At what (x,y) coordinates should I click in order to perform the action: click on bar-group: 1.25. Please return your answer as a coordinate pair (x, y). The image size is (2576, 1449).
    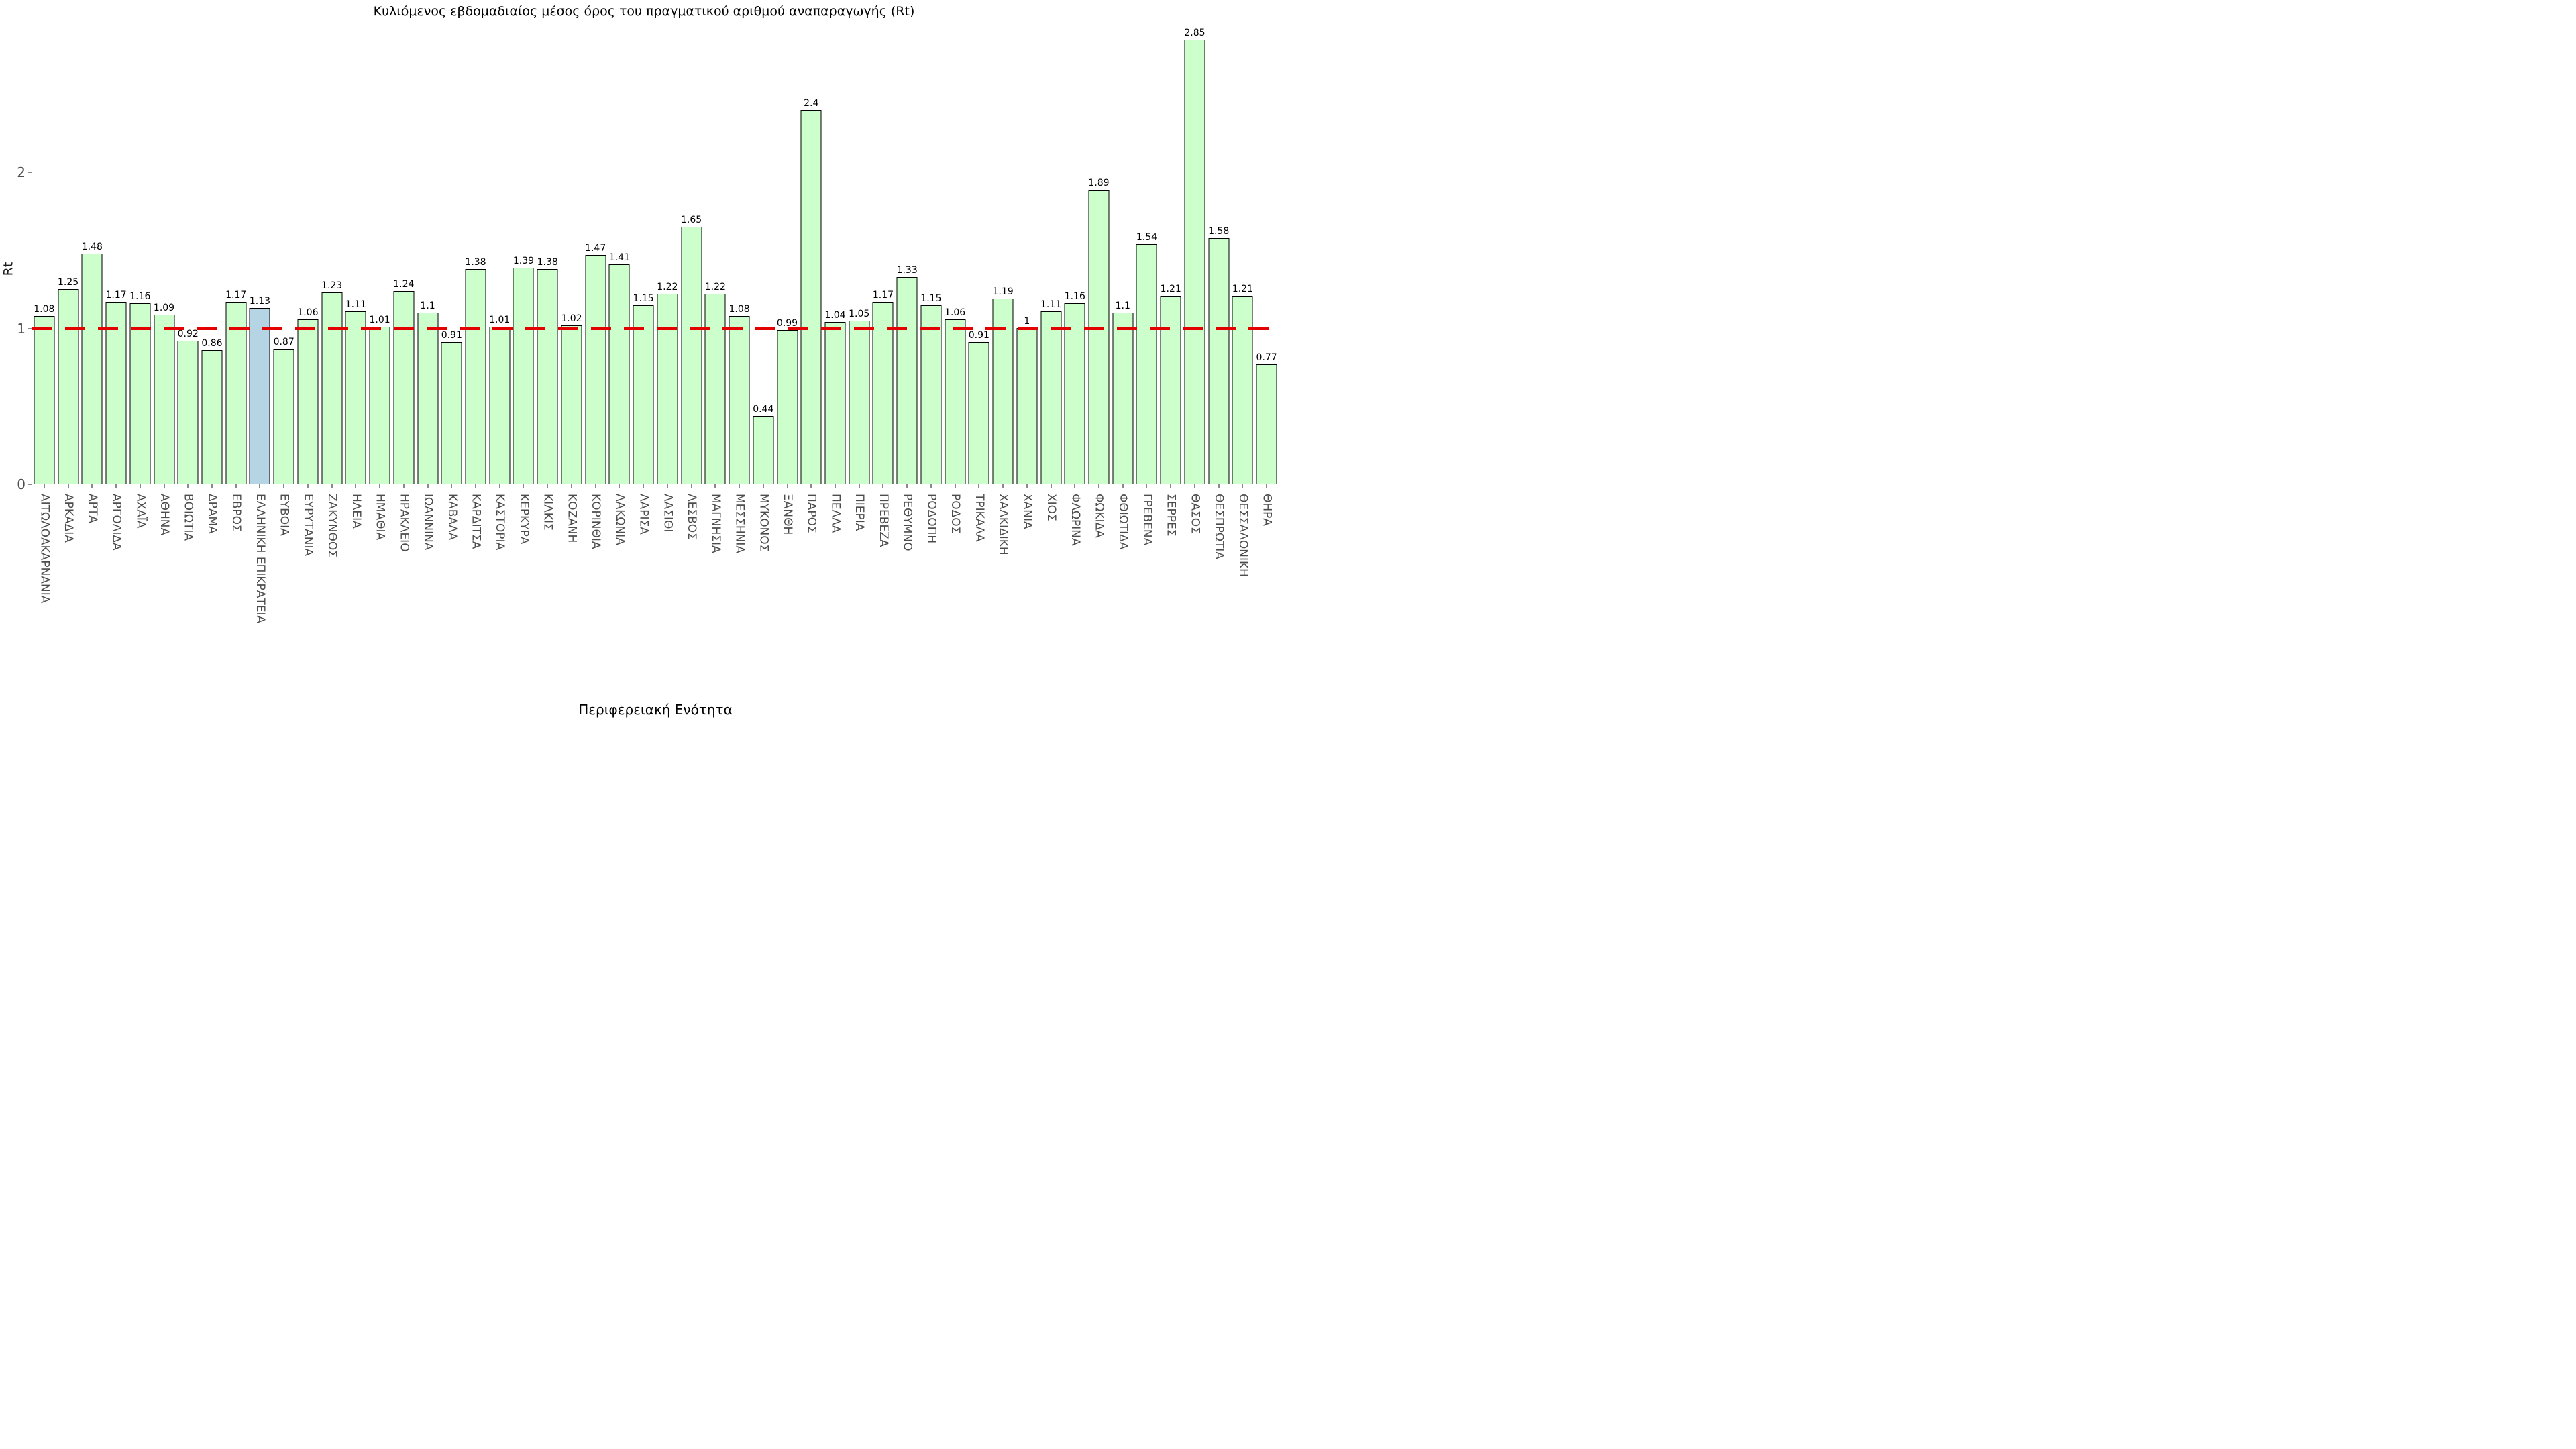
    Looking at the image, I should click on (68, 242).